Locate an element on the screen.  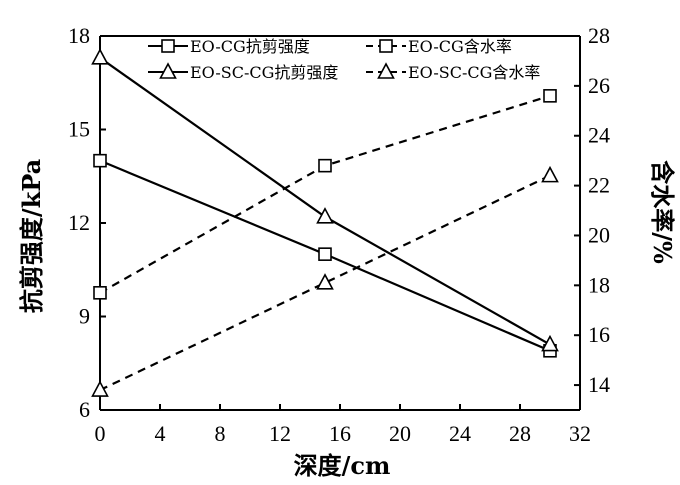
x-tick-label: 16 is located at coordinates (340, 433).